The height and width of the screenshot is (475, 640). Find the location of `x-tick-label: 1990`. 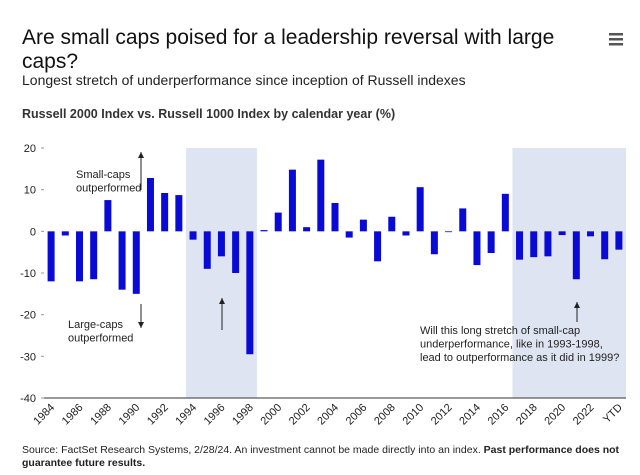

x-tick-label: 1990 is located at coordinates (130, 415).